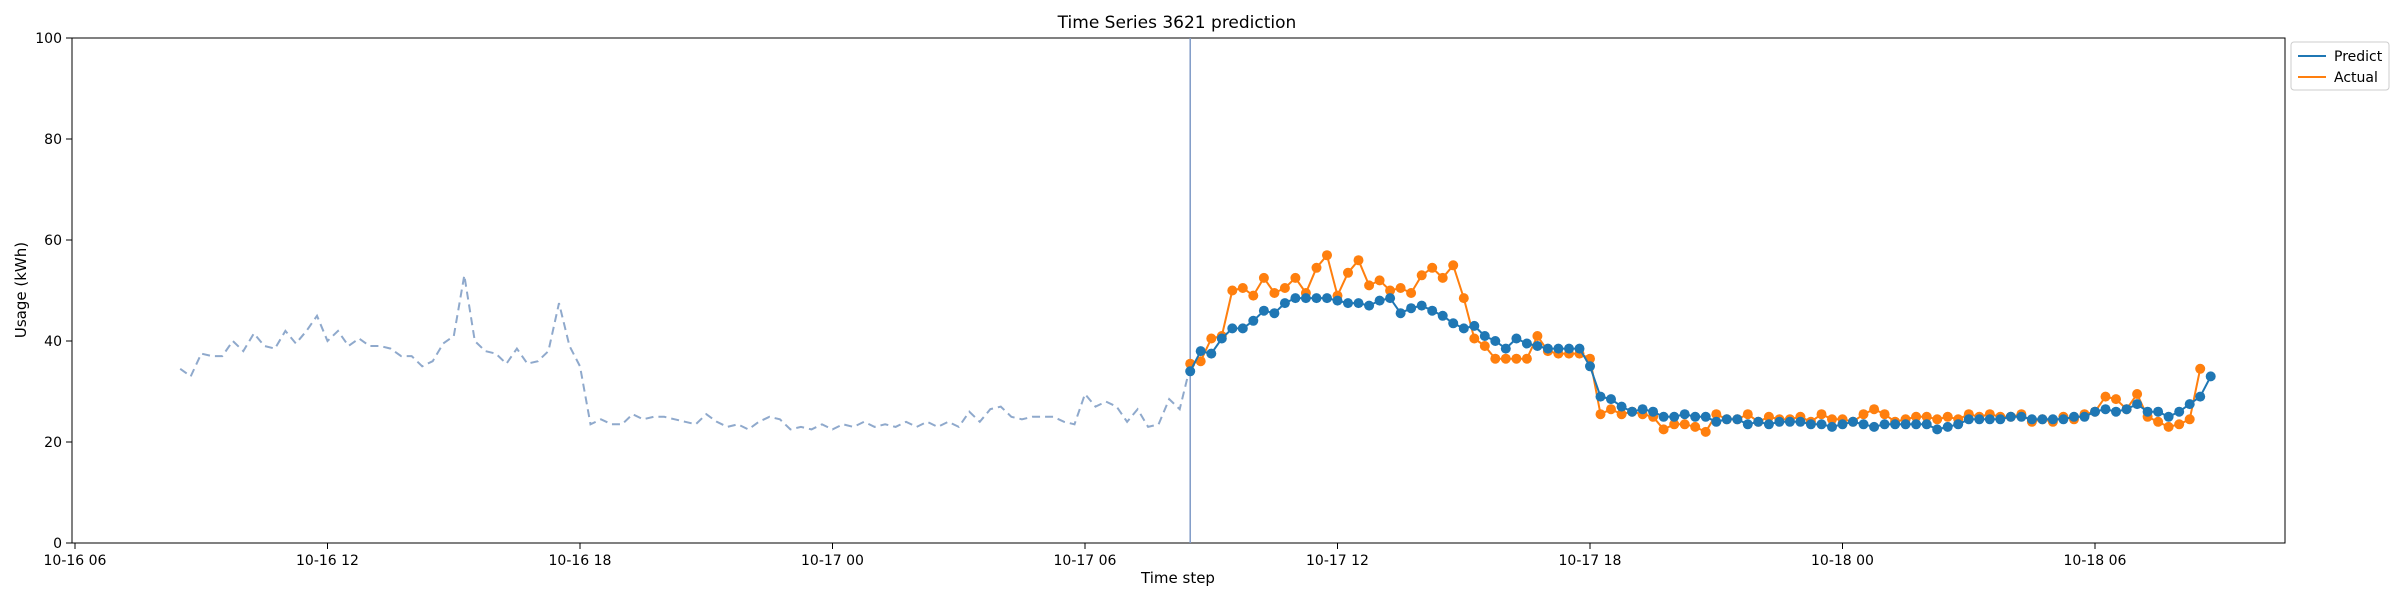 The image size is (2400, 600). I want to click on history-layer, so click(685, 353).